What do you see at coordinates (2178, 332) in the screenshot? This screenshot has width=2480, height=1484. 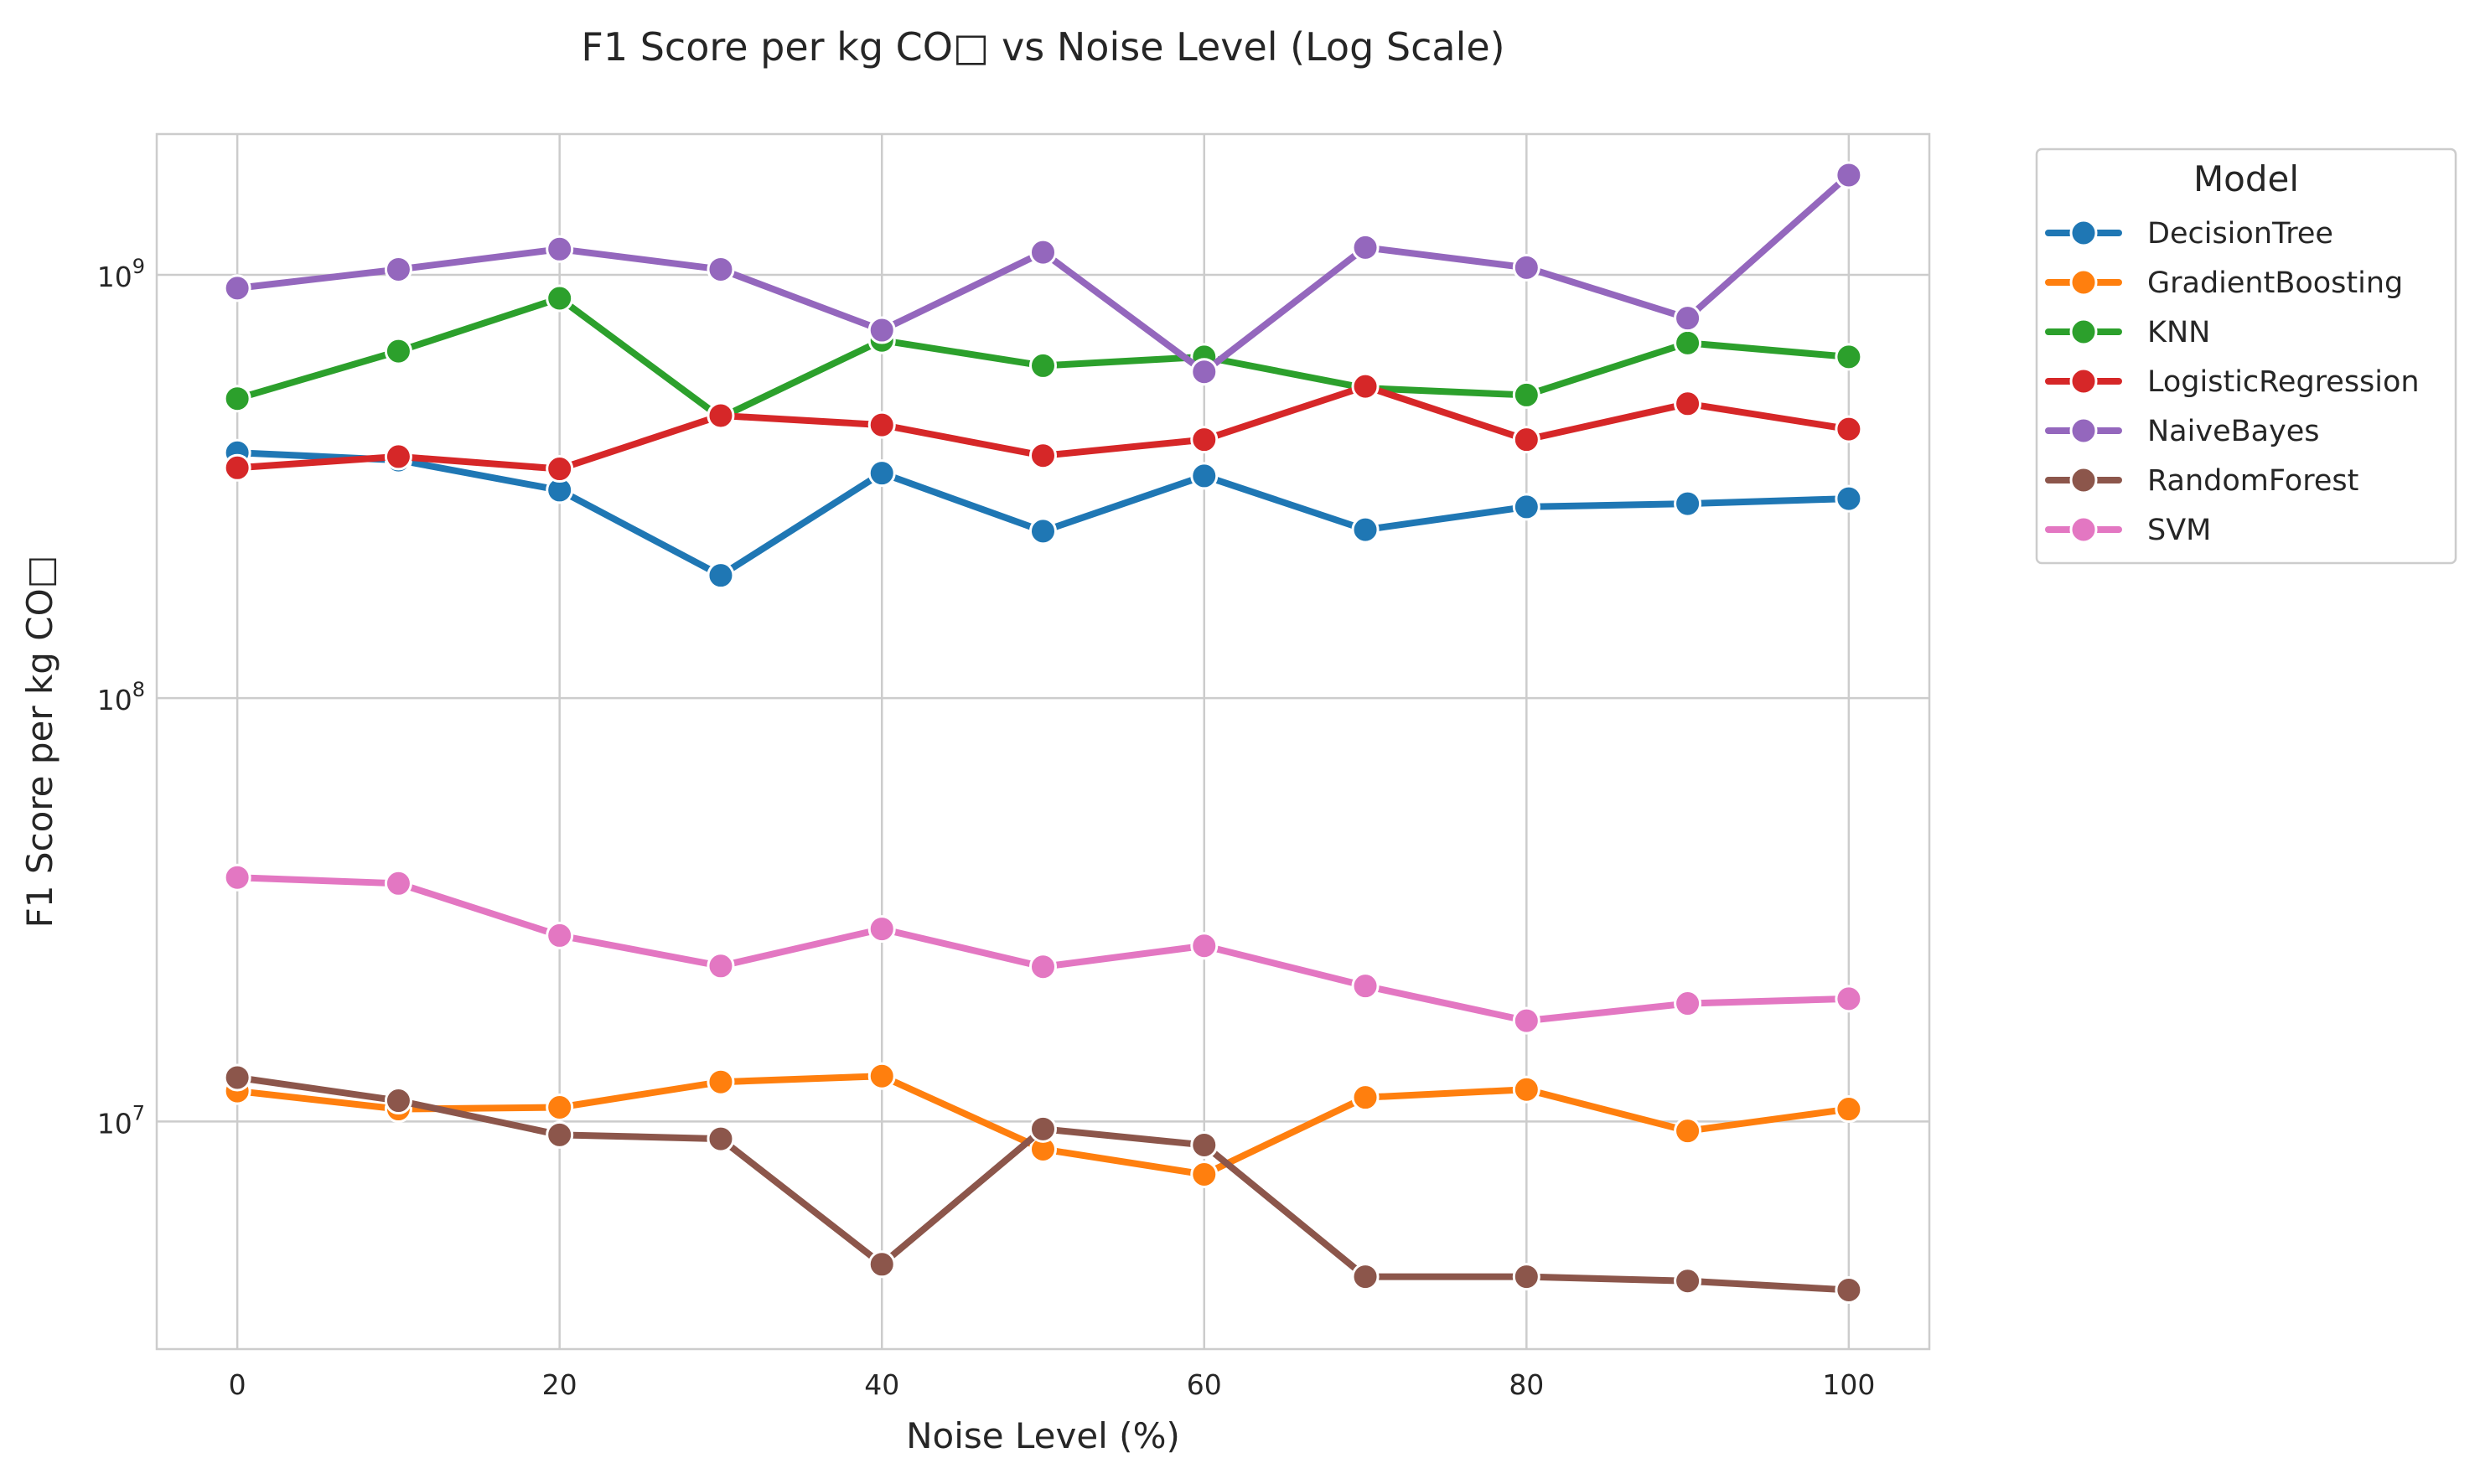 I see `legend-label: KNN` at bounding box center [2178, 332].